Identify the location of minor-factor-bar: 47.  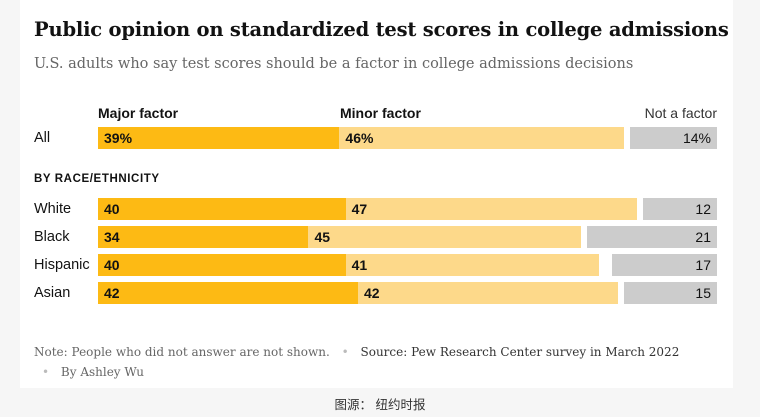
(491, 209).